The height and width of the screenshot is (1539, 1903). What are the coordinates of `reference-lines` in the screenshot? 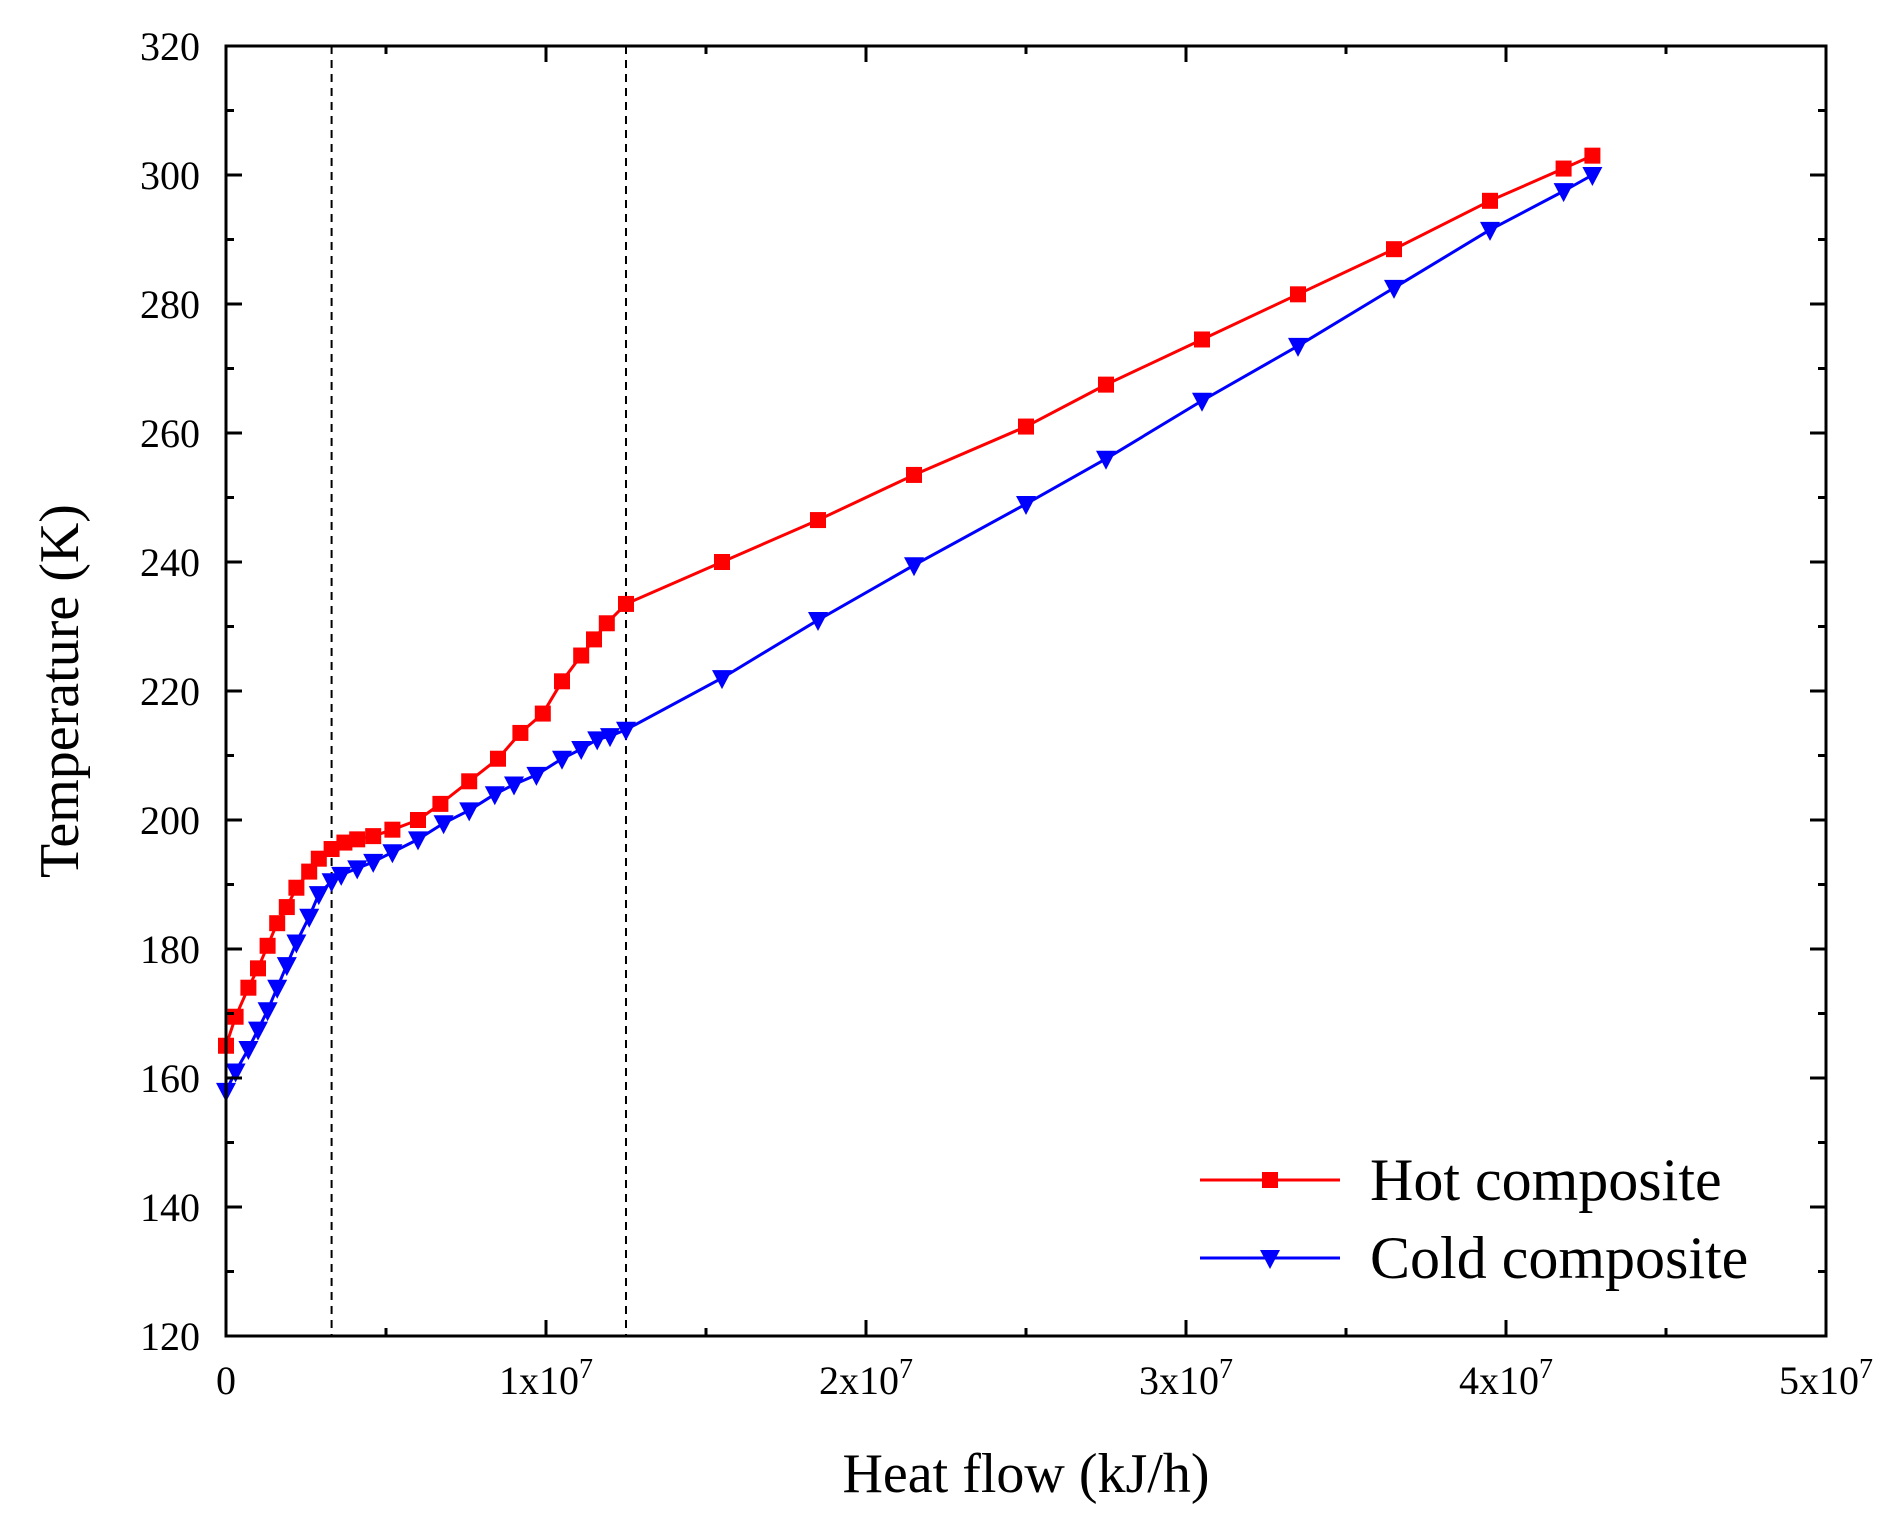 It's located at (478, 691).